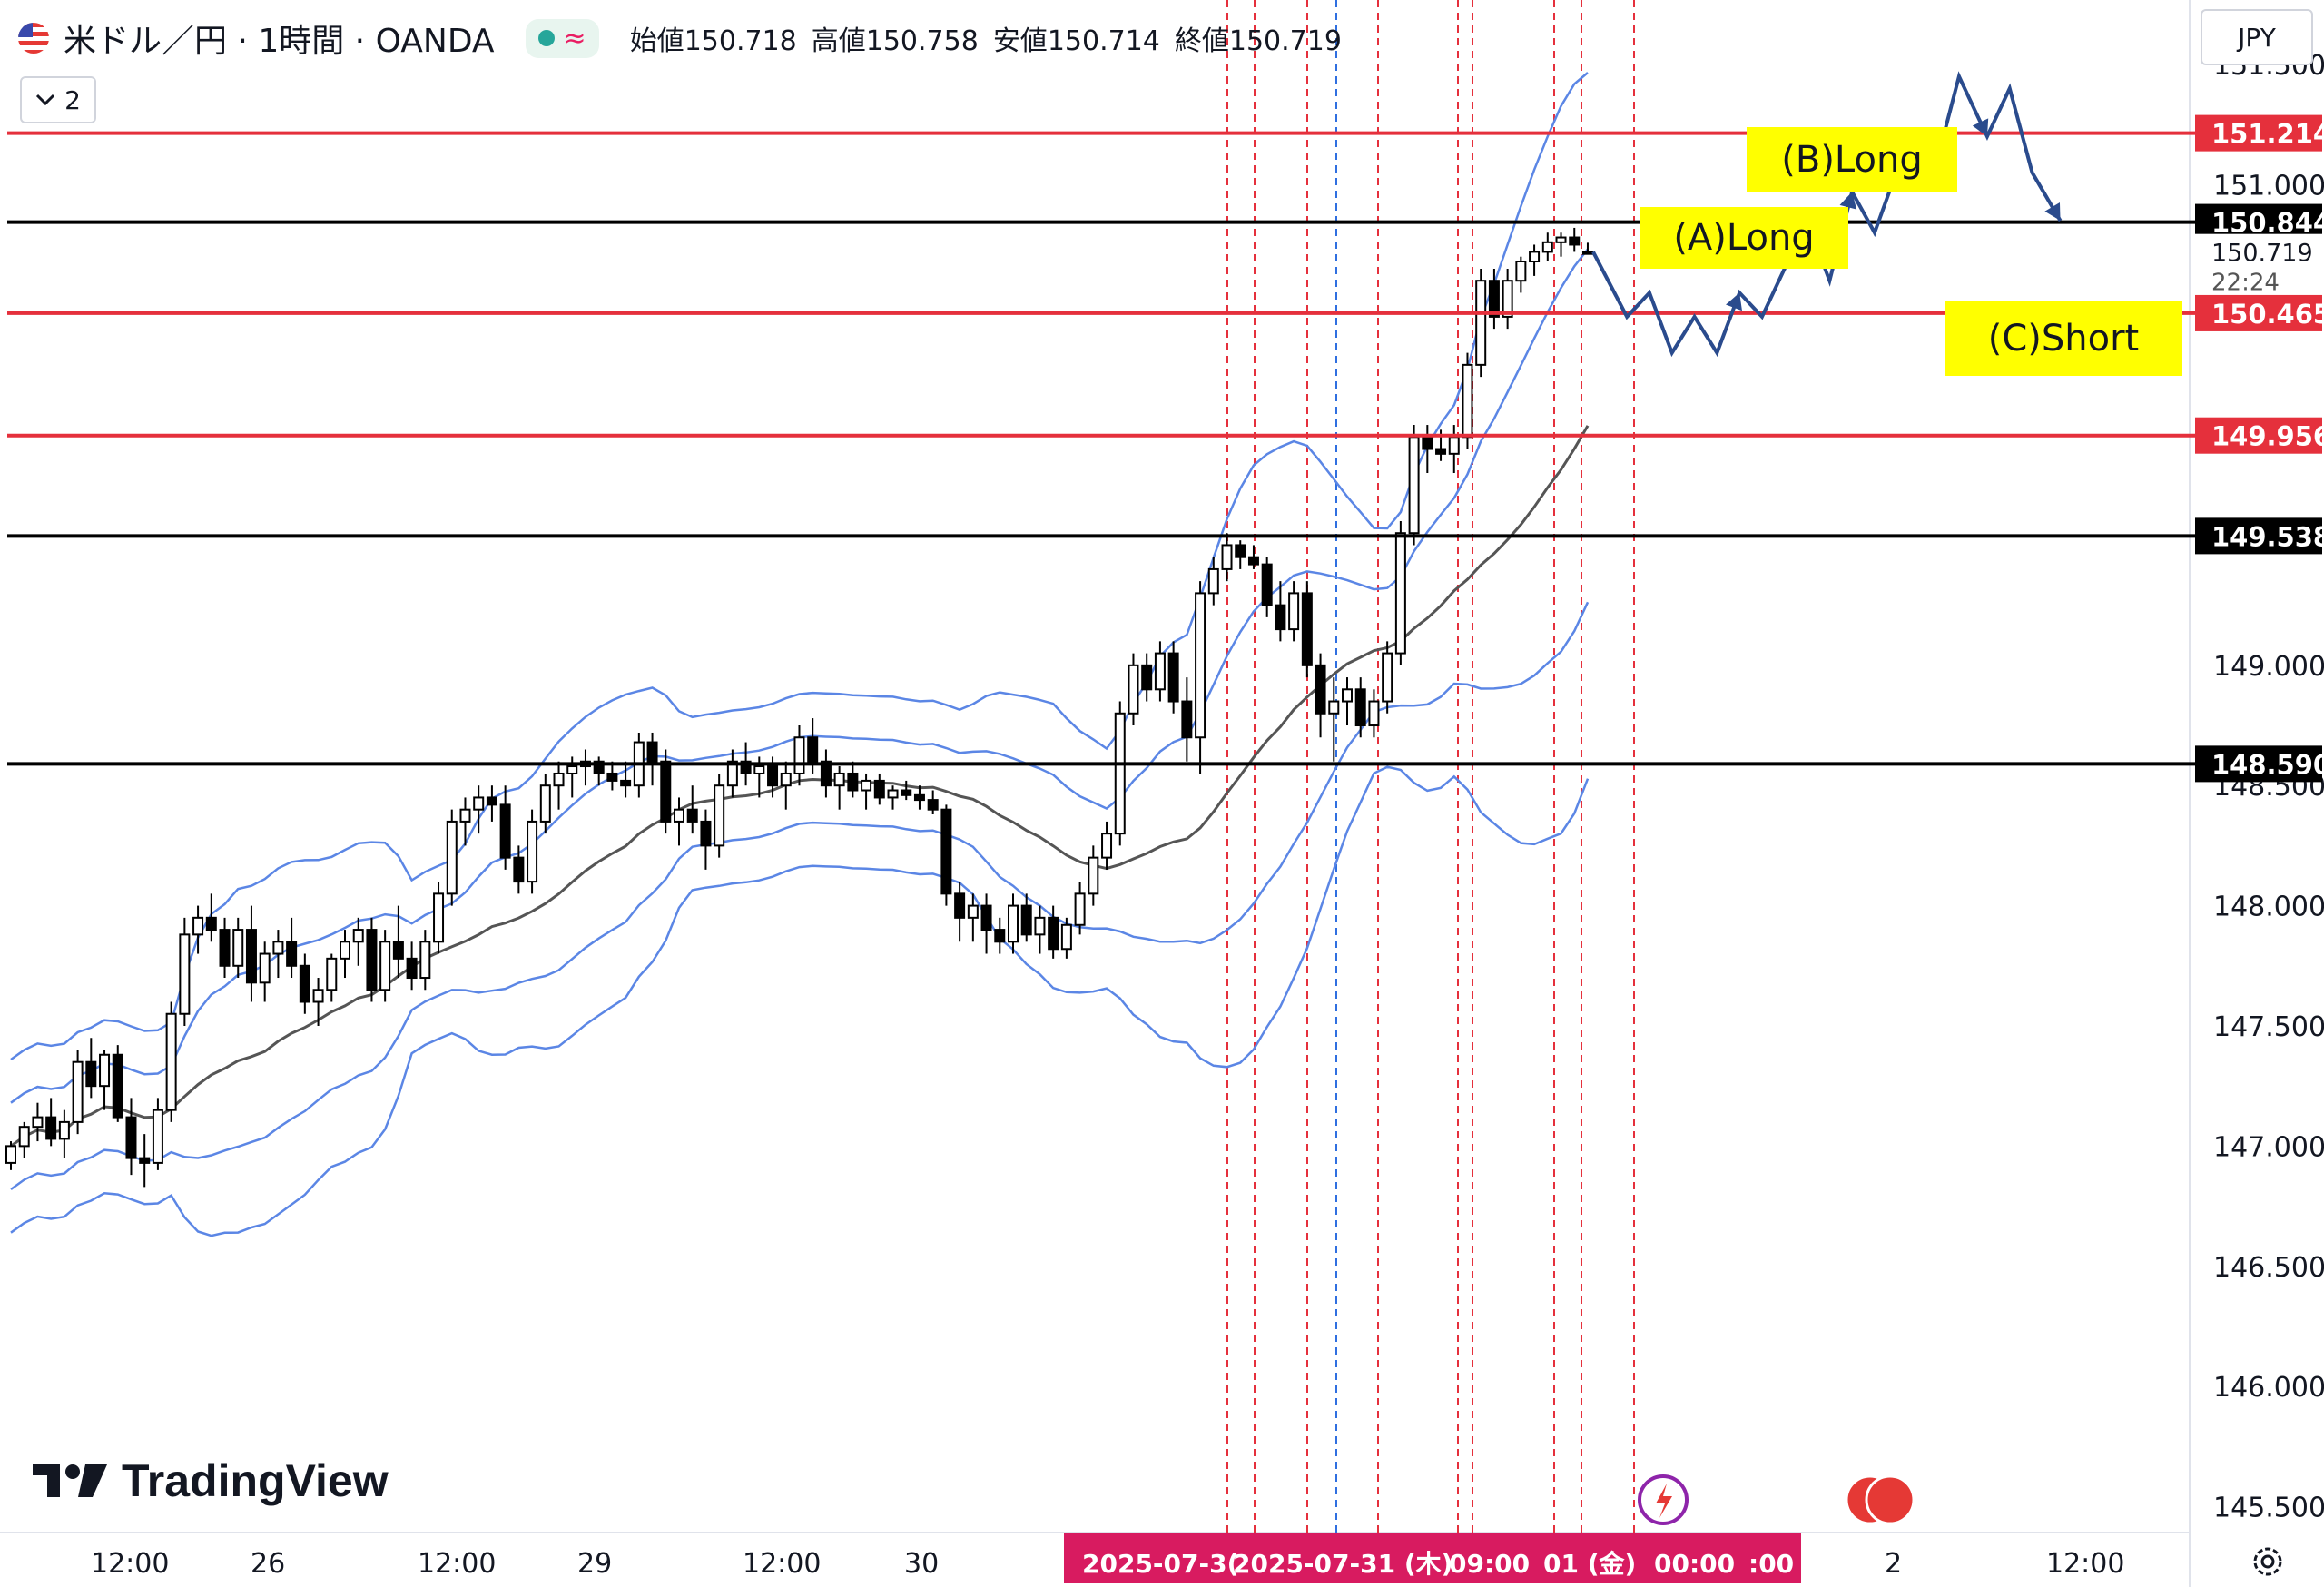 Image resolution: width=2324 pixels, height=1587 pixels. I want to click on settings-gear-icon, so click(2268, 1562).